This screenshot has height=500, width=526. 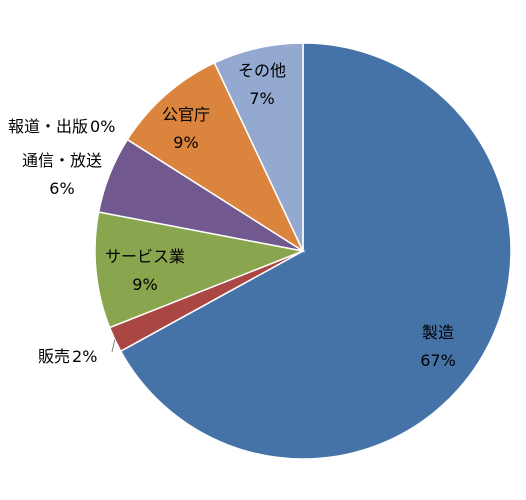 I want to click on leader-line, so click(x=113, y=346).